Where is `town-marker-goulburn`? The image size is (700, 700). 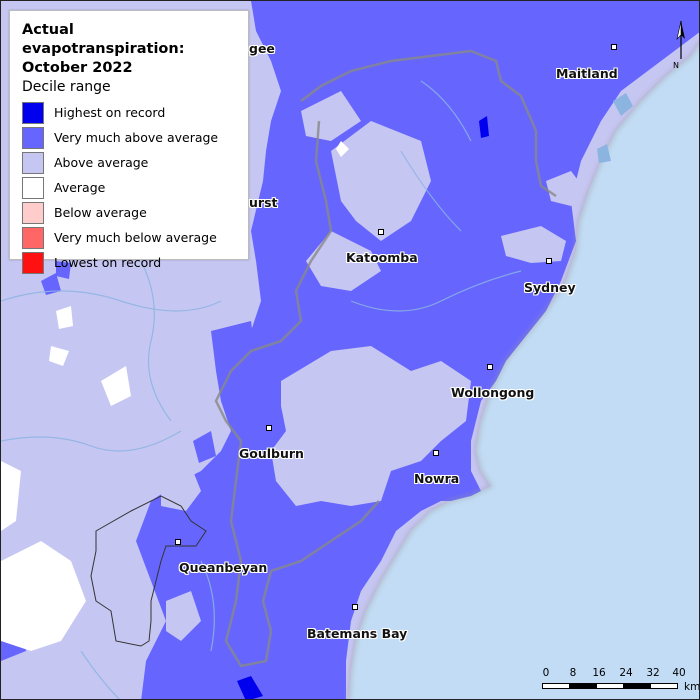
town-marker-goulburn is located at coordinates (269, 428).